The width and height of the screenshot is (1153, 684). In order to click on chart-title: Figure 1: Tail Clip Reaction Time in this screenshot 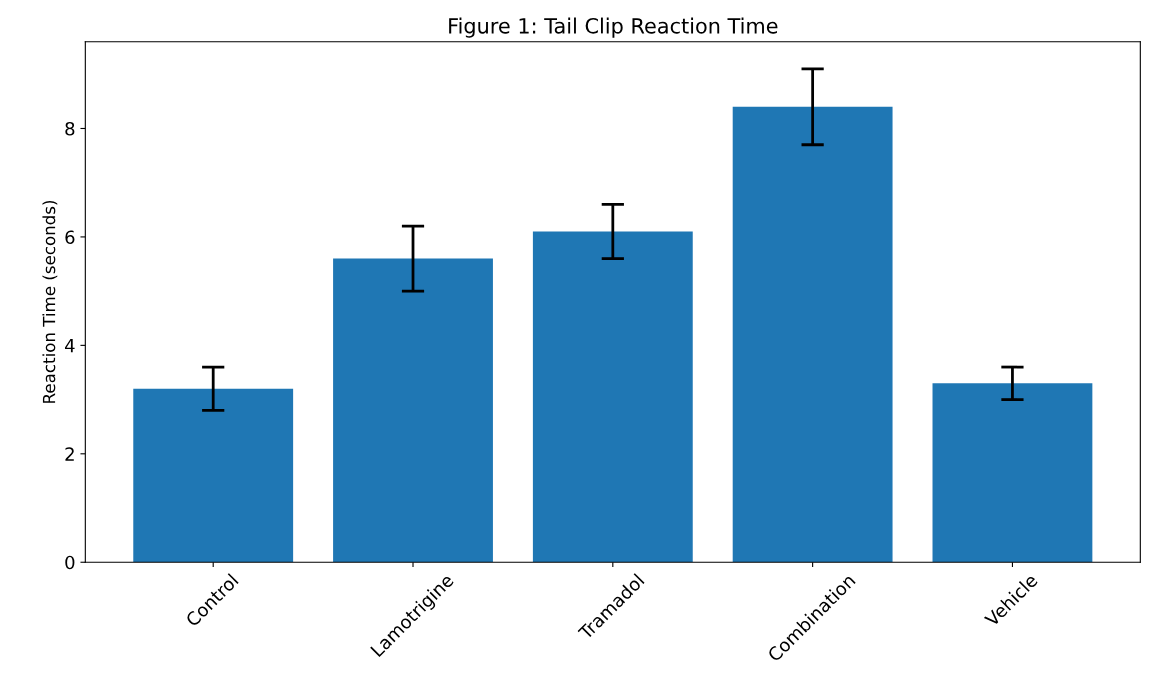, I will do `click(613, 27)`.